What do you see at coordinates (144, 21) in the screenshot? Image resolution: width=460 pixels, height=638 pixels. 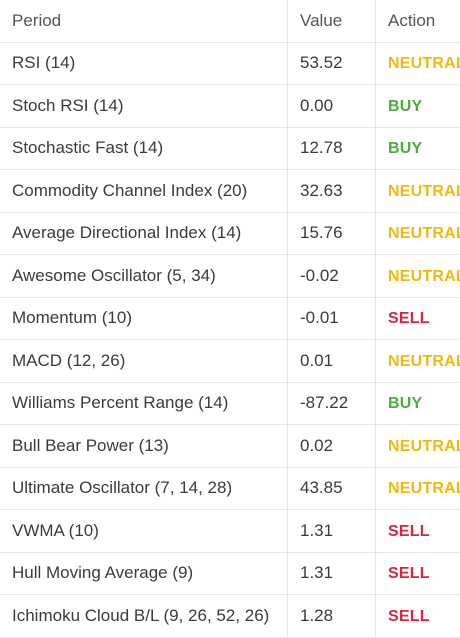 I see `period-column-header: Period` at bounding box center [144, 21].